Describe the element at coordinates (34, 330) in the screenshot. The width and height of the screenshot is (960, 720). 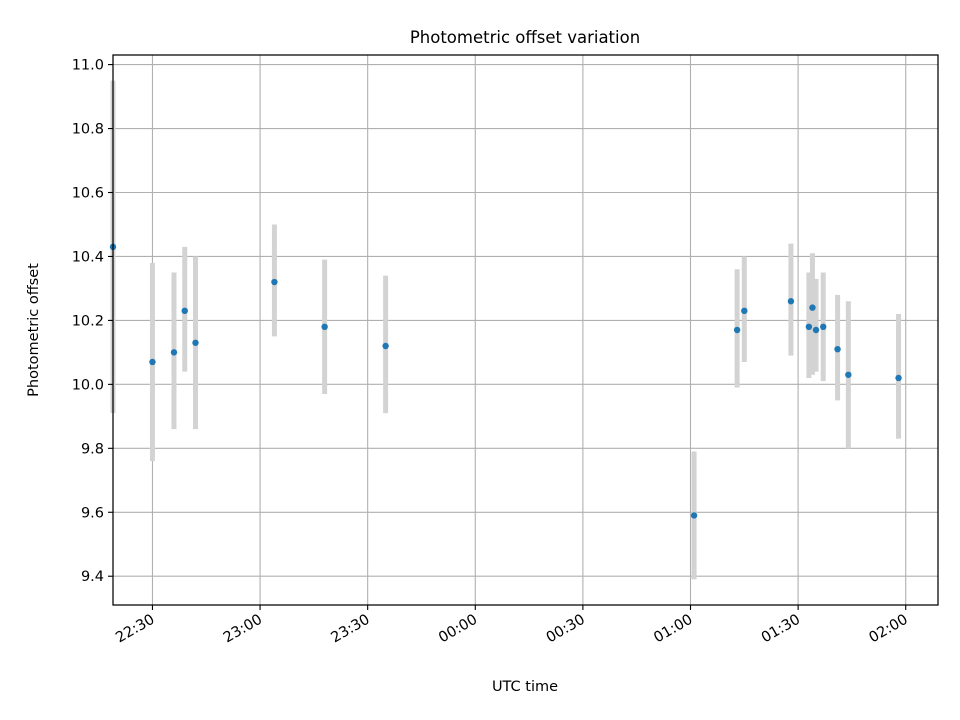
I see `y-axis-label: Photometric offset` at that location.